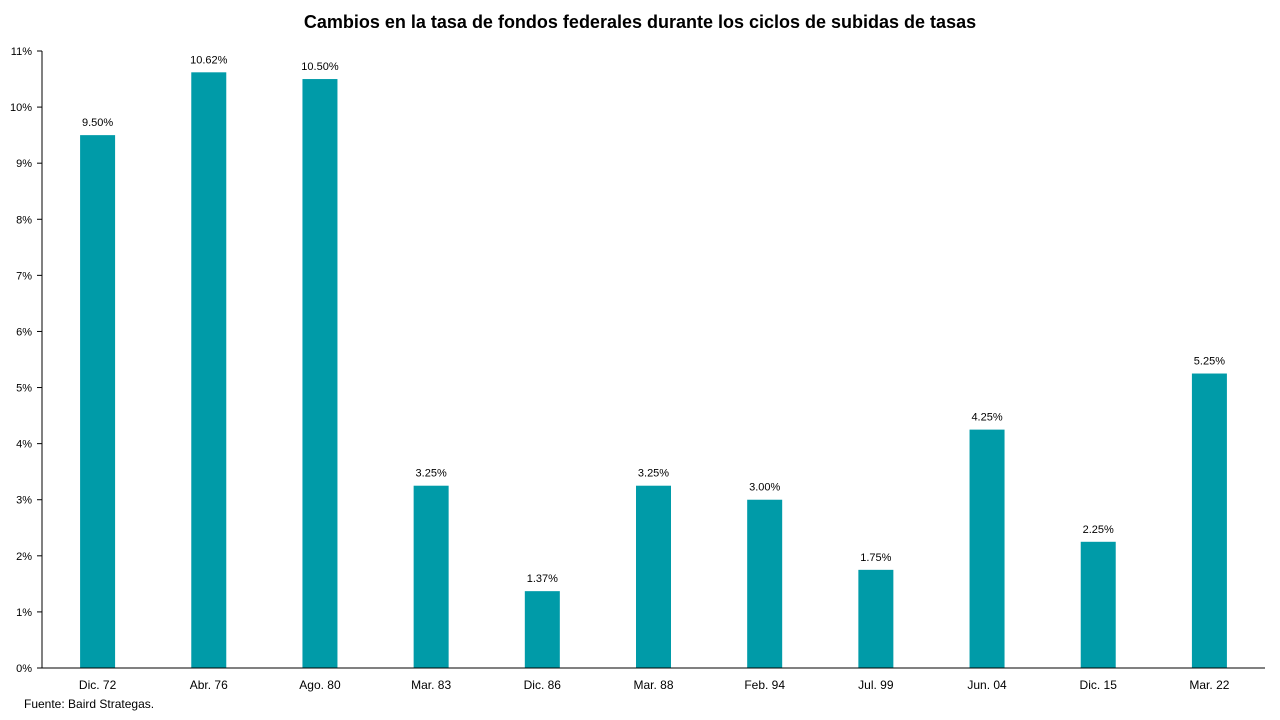  Describe the element at coordinates (1209, 362) in the screenshot. I see `data-label: 5.25%` at that location.